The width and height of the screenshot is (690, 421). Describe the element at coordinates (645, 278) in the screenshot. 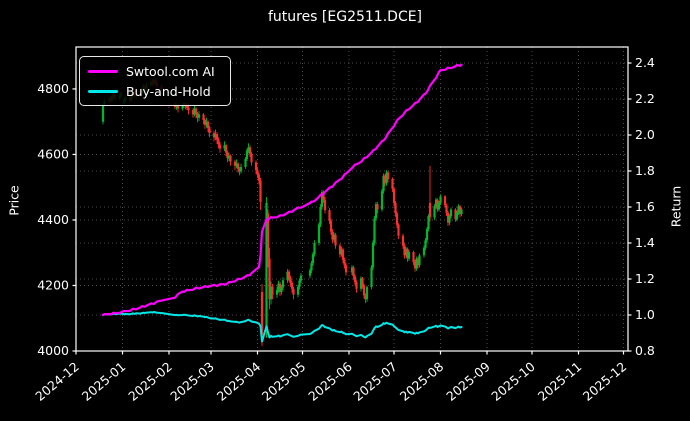

I see `return-tick-label: 1.2` at that location.